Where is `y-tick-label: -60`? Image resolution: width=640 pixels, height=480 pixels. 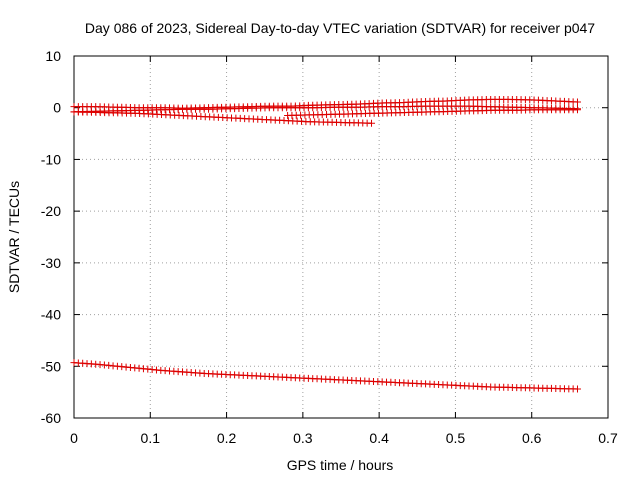 y-tick-label: -60 is located at coordinates (51, 418).